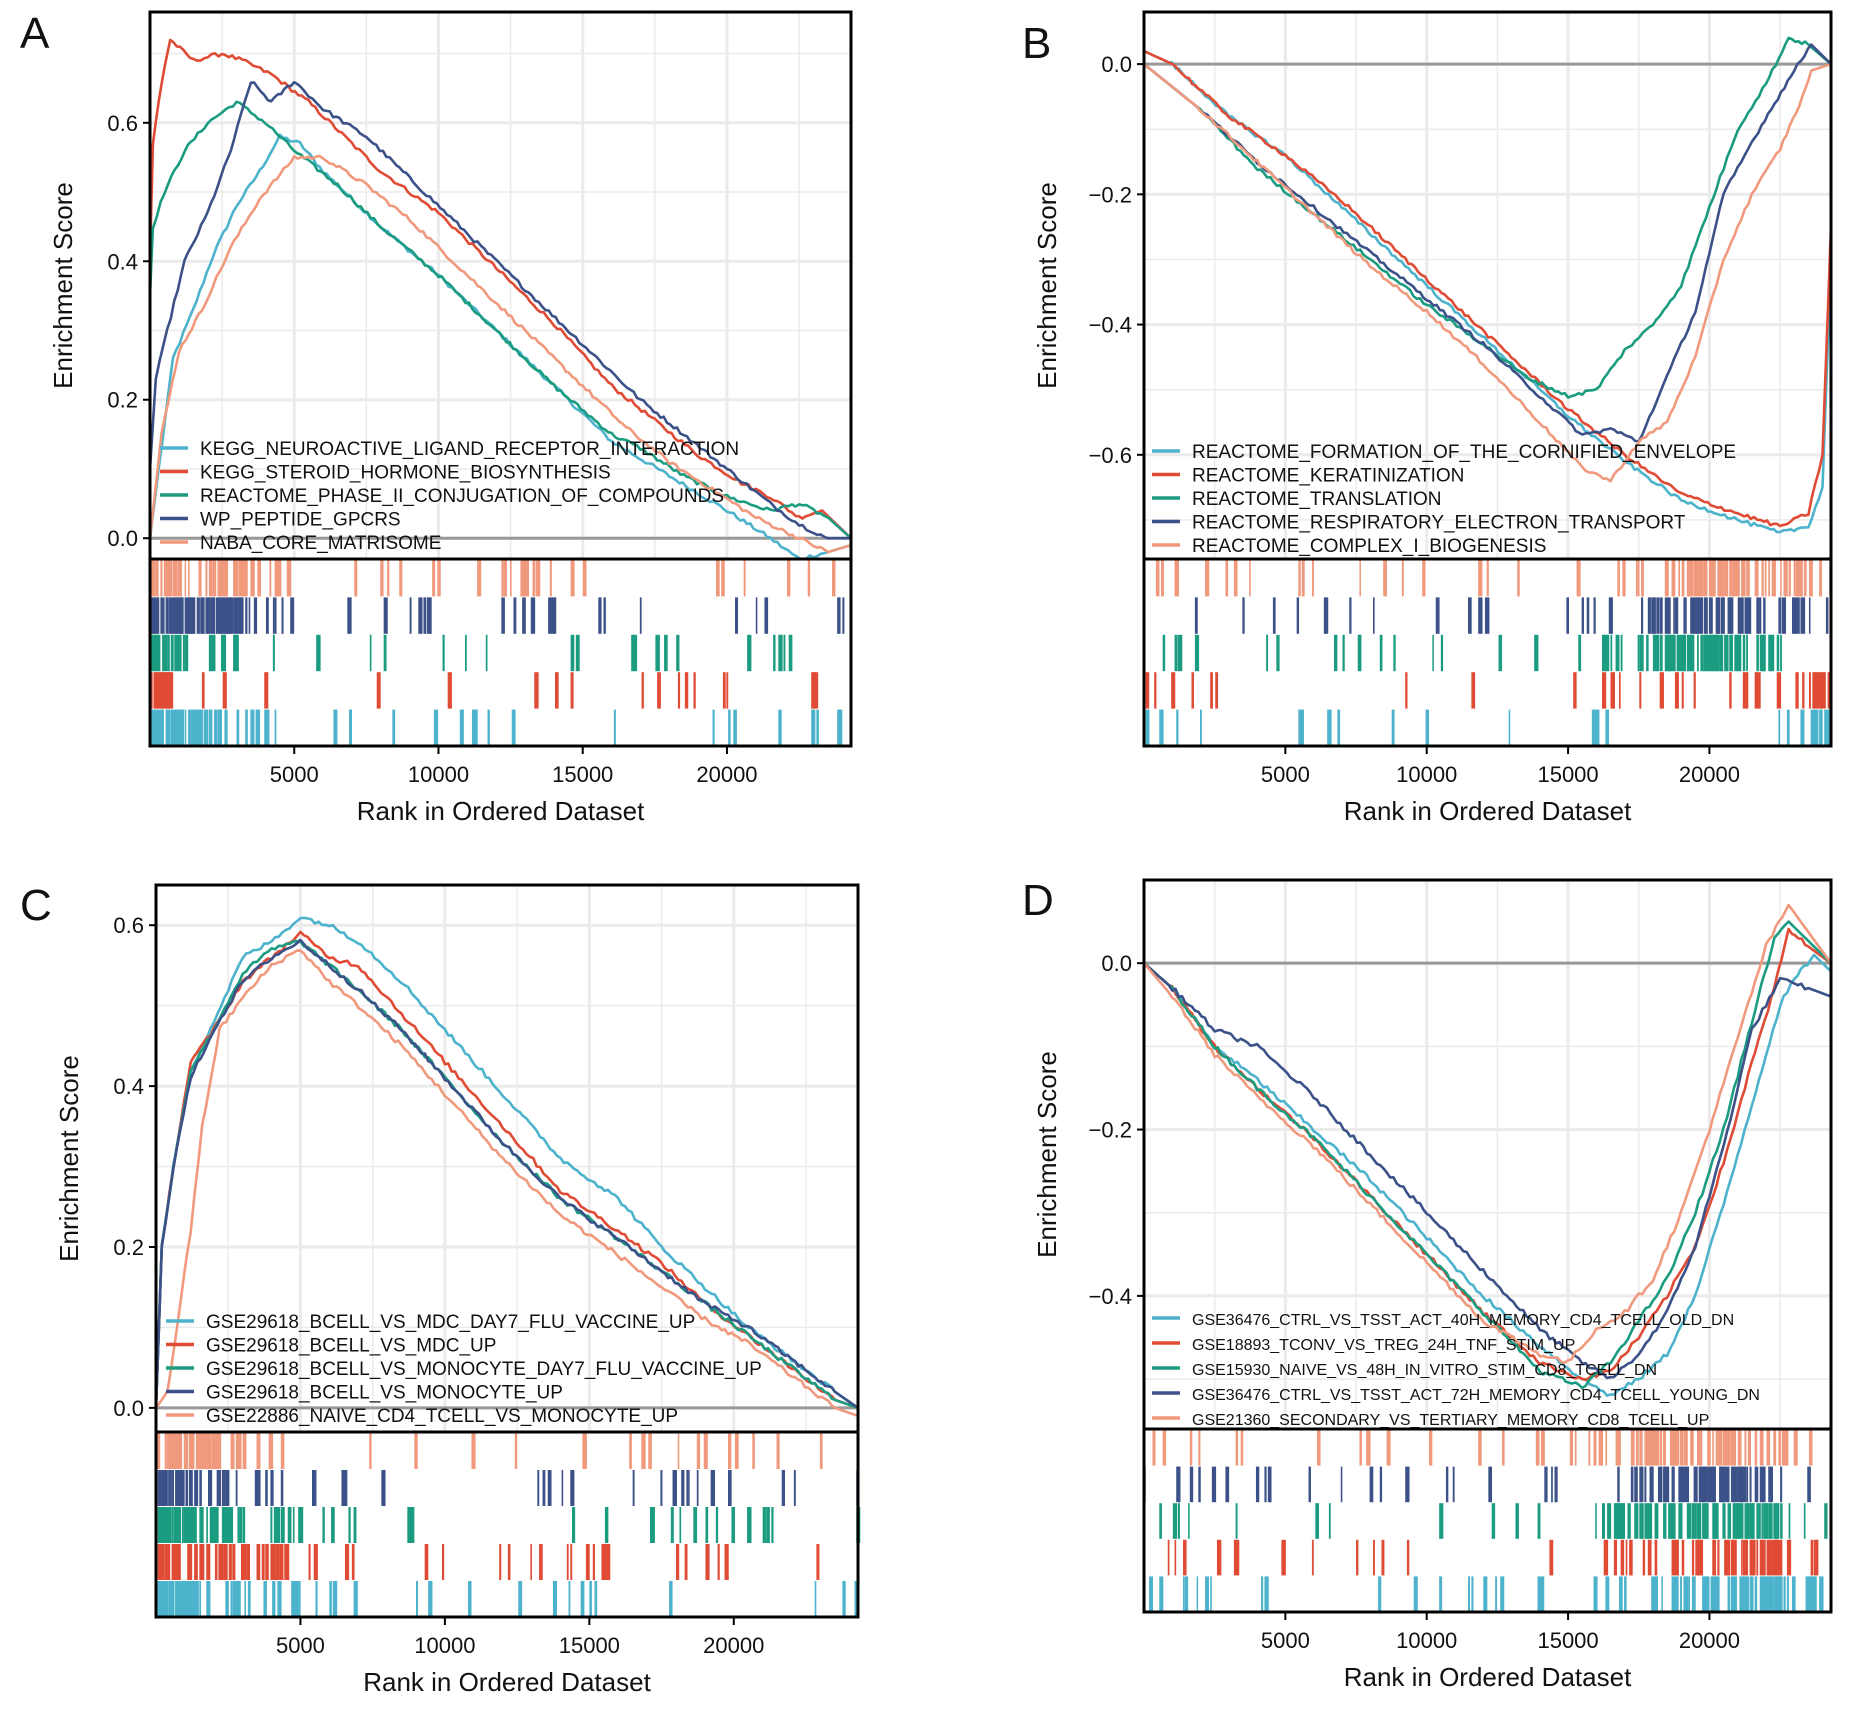 The image size is (1864, 1711). What do you see at coordinates (507, 1524) in the screenshot?
I see `rug-frame` at bounding box center [507, 1524].